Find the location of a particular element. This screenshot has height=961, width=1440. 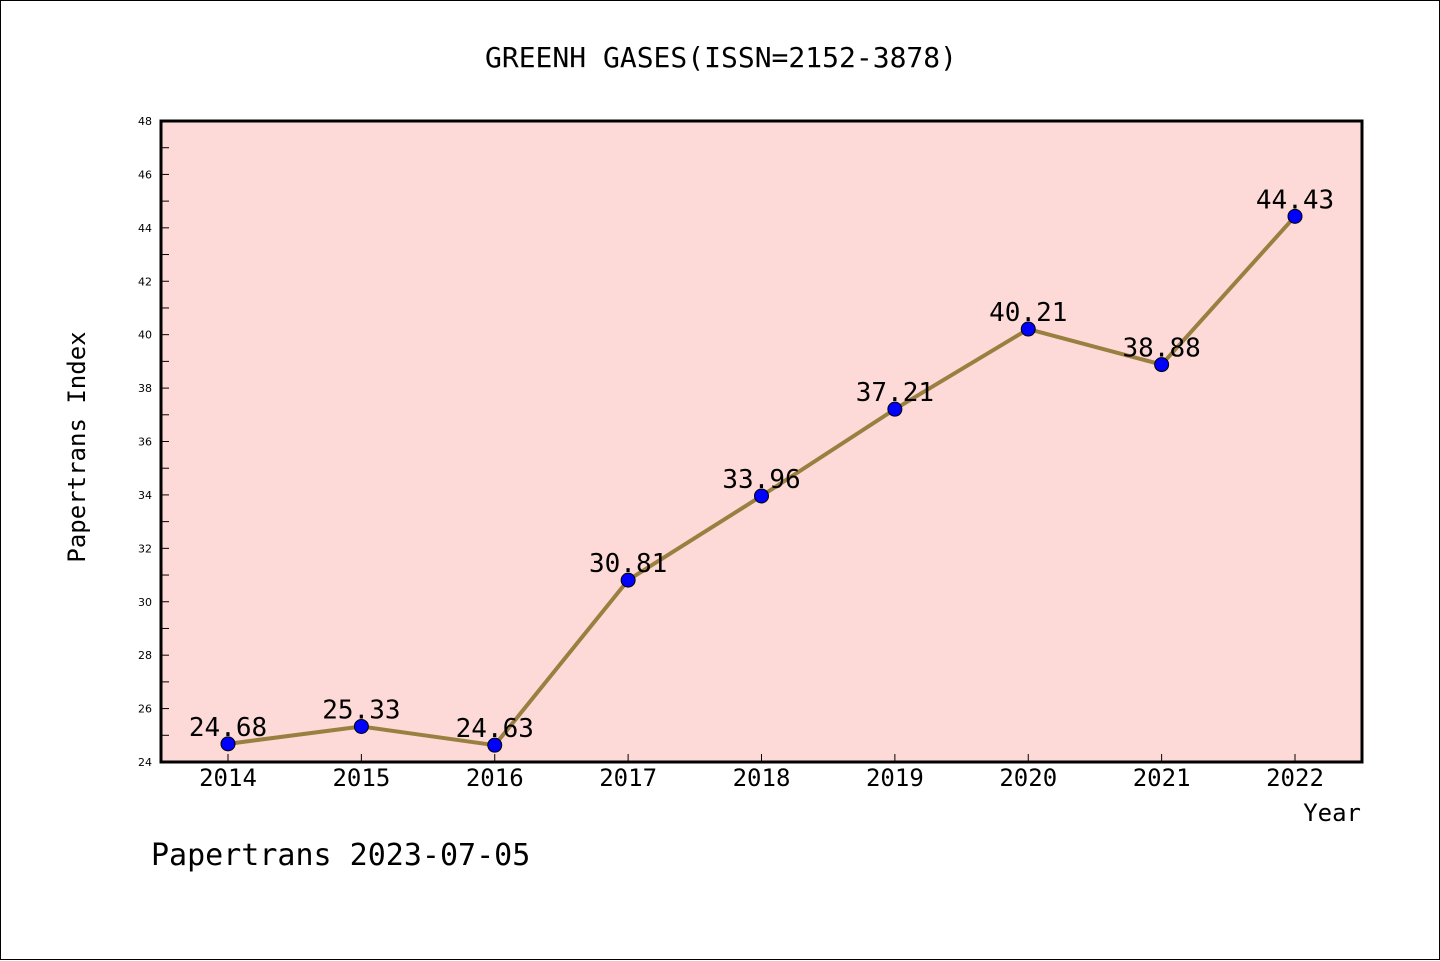

y-tick-label: 46 is located at coordinates (145, 174).